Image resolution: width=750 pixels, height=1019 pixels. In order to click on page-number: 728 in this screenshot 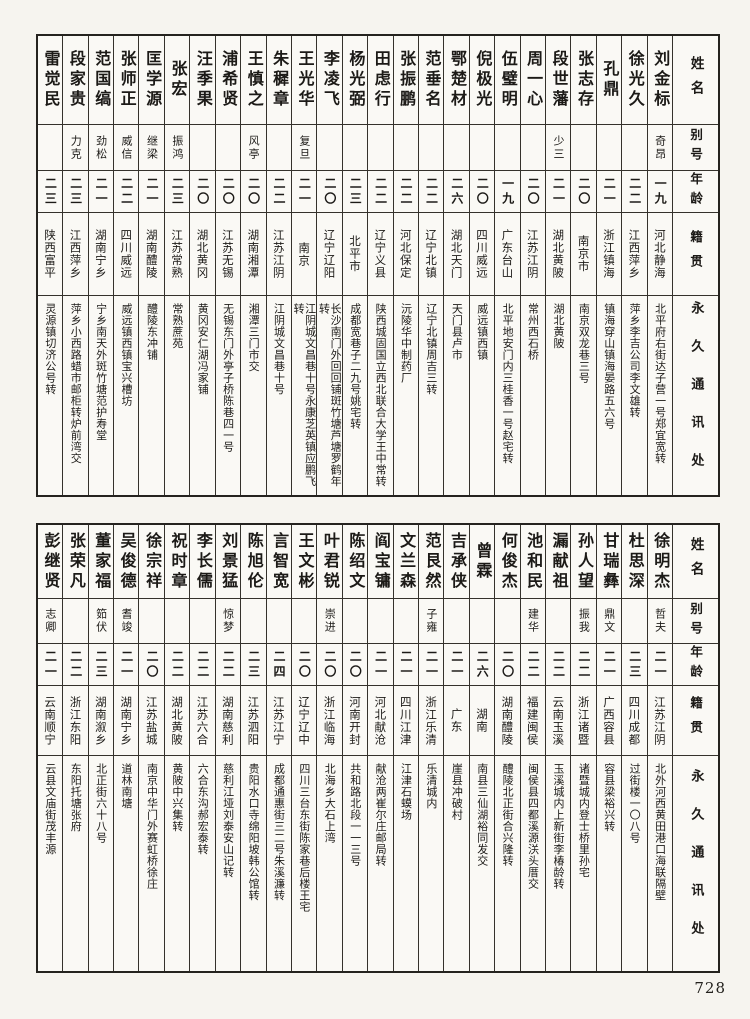, I will do `click(710, 988)`.